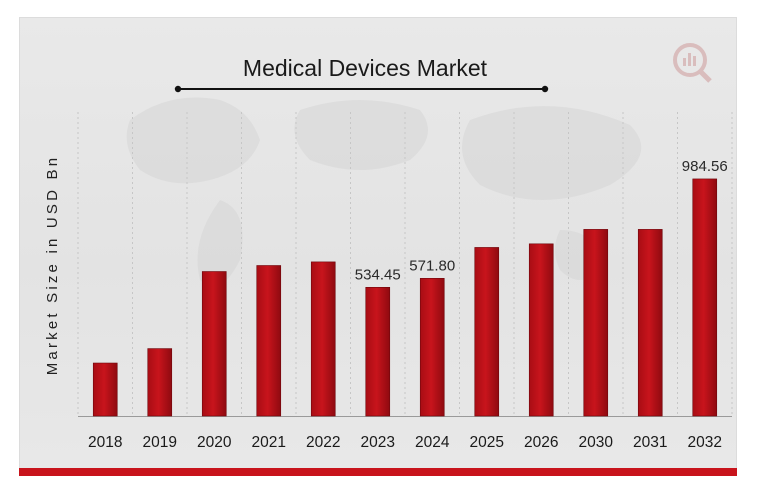 The width and height of the screenshot is (768, 481). What do you see at coordinates (692, 63) in the screenshot?
I see `watermark-logo-icon` at bounding box center [692, 63].